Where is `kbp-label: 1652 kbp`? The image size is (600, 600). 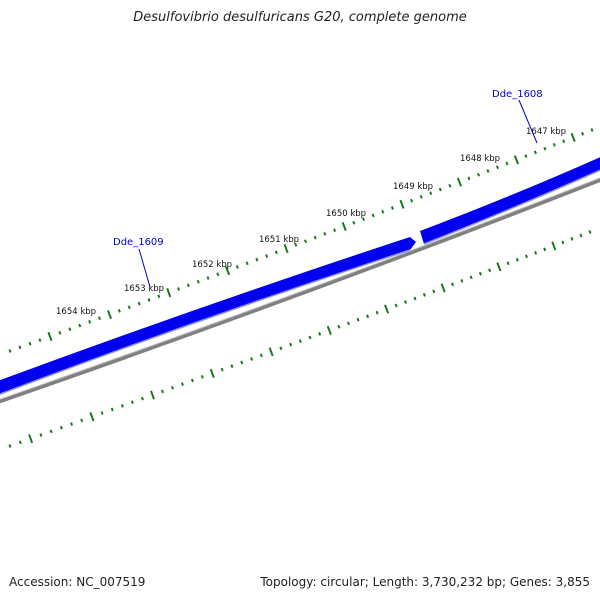
kbp-label: 1652 kbp is located at coordinates (212, 265).